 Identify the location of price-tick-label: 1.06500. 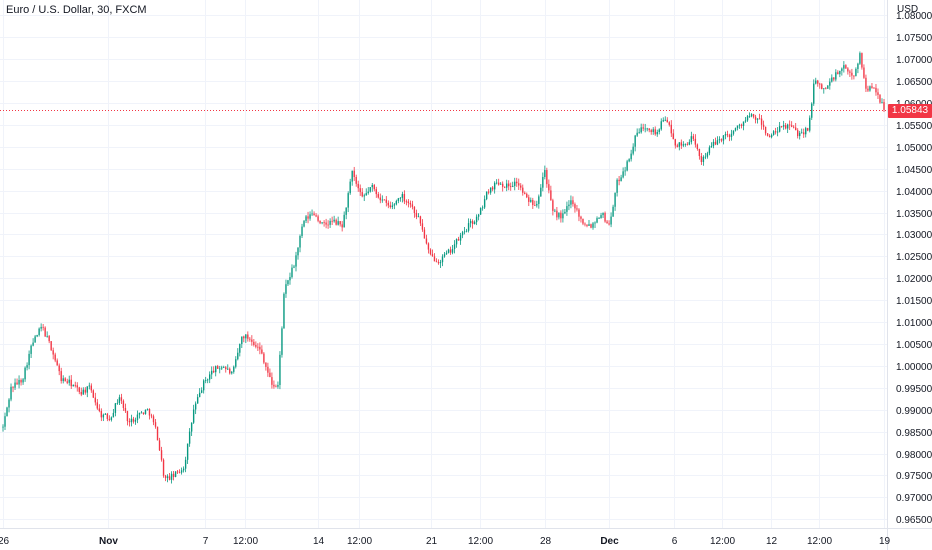
(914, 82).